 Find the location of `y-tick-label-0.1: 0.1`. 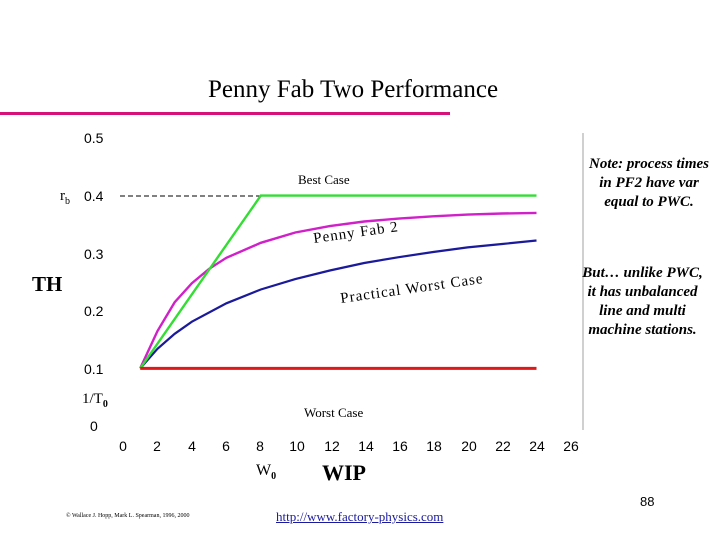

y-tick-label-0.1: 0.1 is located at coordinates (94, 369).